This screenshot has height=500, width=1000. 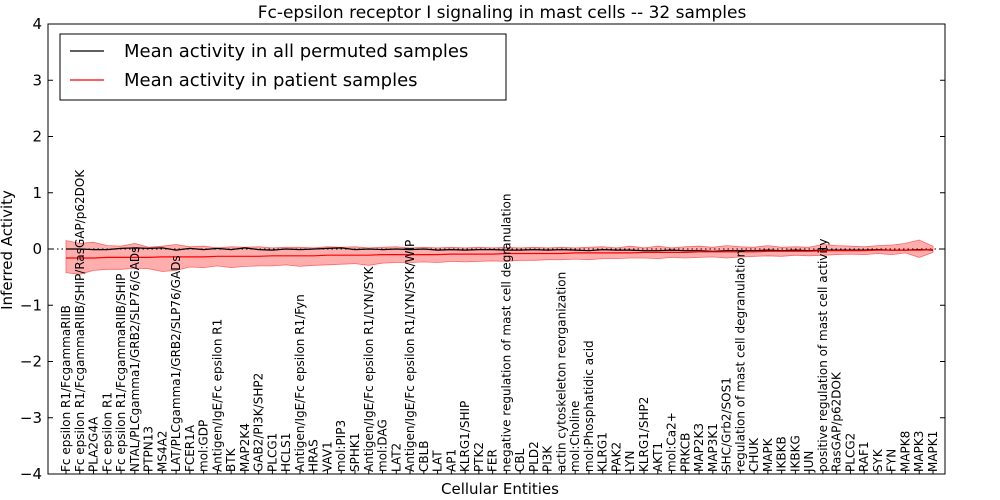 I want to click on x-tick-label: MAP2K4, so click(x=245, y=447).